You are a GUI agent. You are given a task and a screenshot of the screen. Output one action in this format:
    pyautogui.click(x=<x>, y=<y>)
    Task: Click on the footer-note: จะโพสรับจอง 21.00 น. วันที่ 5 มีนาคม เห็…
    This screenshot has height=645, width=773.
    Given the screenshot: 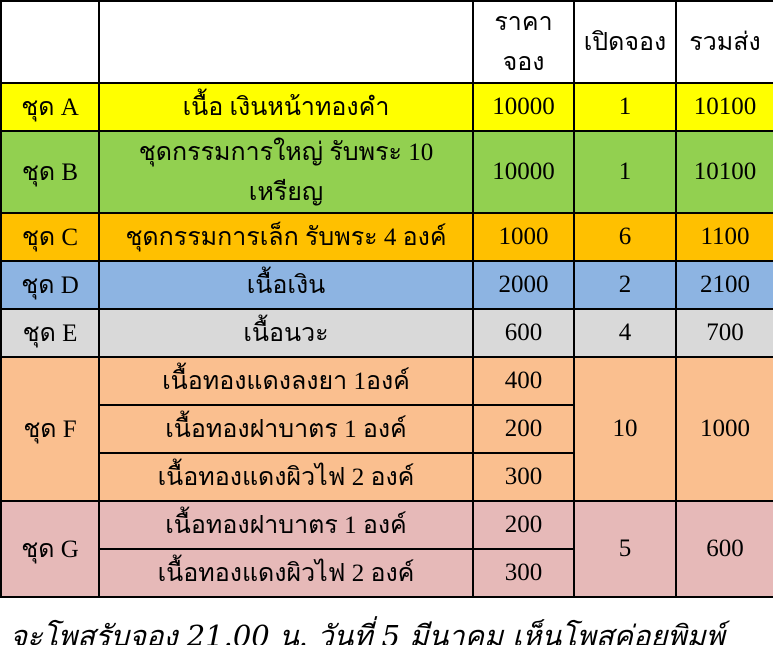 What is the action you would take?
    pyautogui.click(x=386, y=630)
    